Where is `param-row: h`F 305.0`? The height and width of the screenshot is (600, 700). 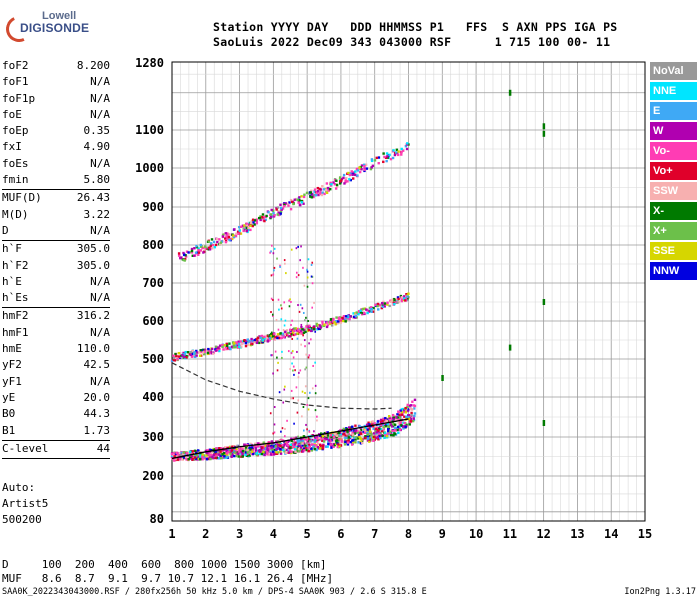
param-row: h`F 305.0 is located at coordinates (56, 249).